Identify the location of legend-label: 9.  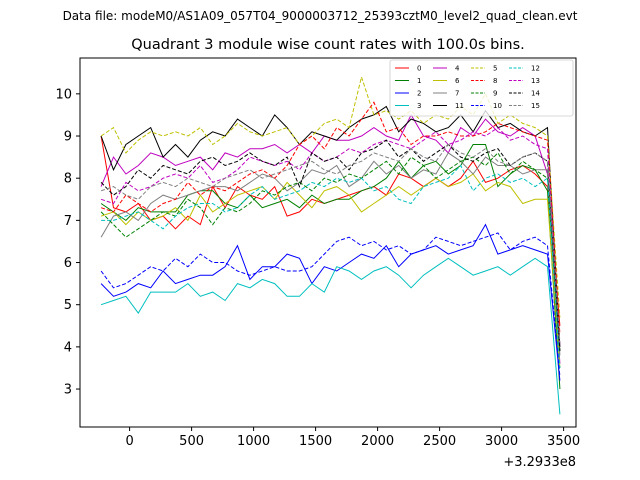
(495, 94).